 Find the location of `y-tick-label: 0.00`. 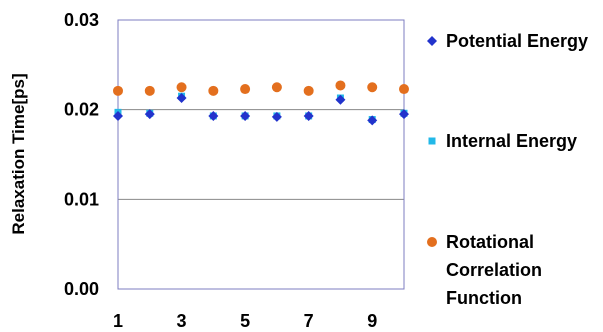

y-tick-label: 0.00 is located at coordinates (81, 289).